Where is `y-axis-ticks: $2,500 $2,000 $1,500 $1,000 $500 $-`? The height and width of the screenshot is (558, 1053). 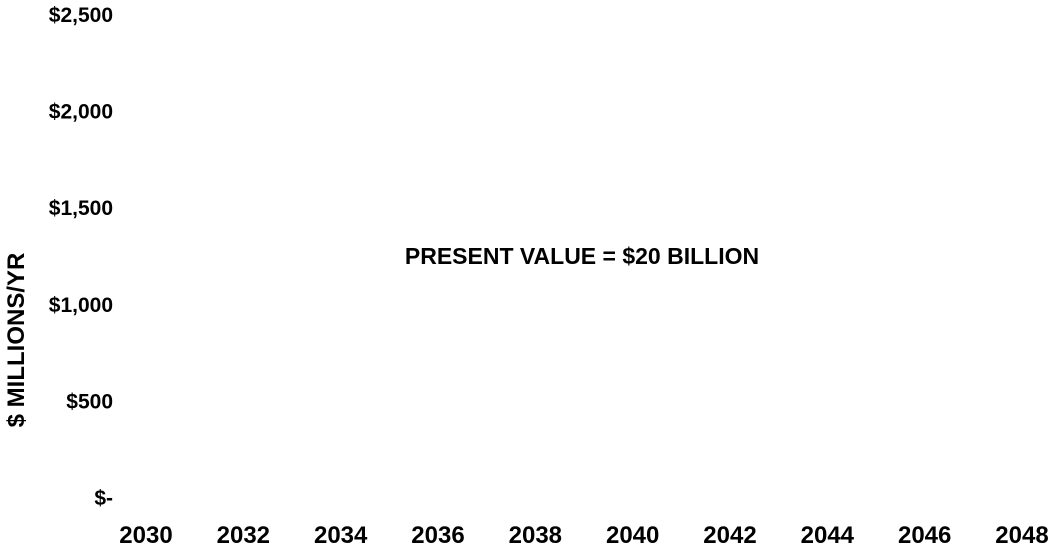
y-axis-ticks: $2,500 $2,000 $1,500 $1,000 $500 $- is located at coordinates (81, 257).